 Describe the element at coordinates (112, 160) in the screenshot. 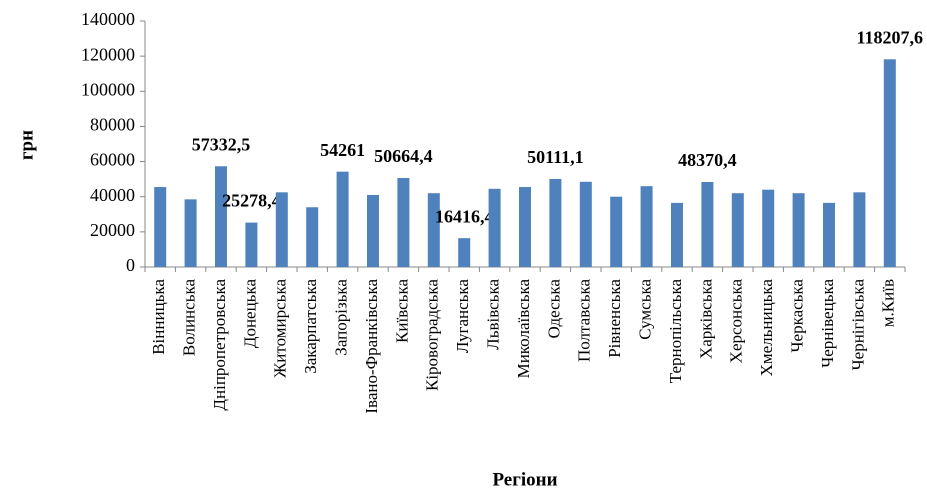

I see `y-tick-label: 60000` at that location.